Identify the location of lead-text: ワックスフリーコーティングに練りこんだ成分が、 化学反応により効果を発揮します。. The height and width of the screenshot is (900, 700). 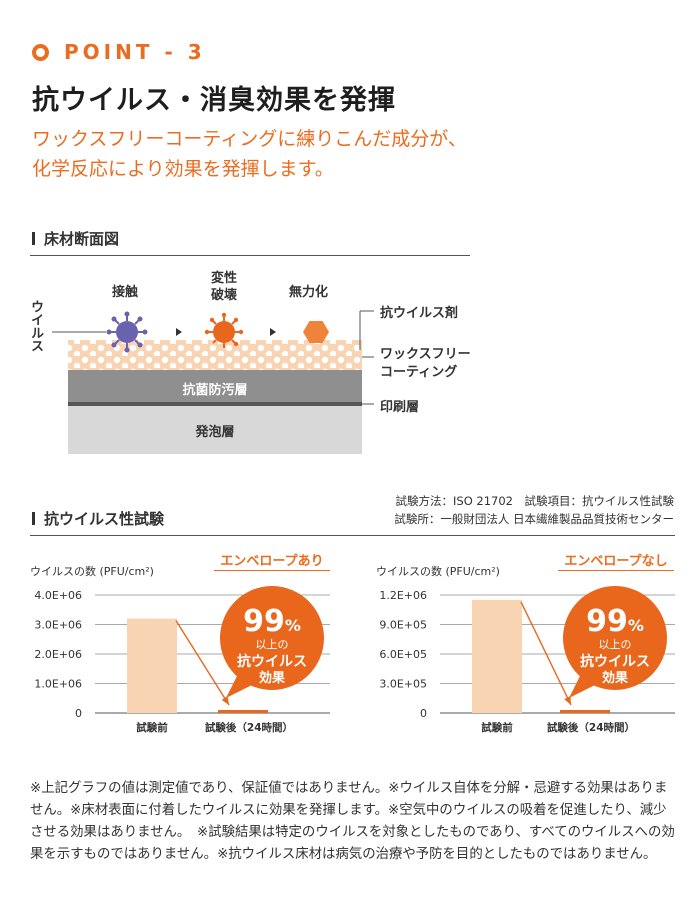
(249, 154).